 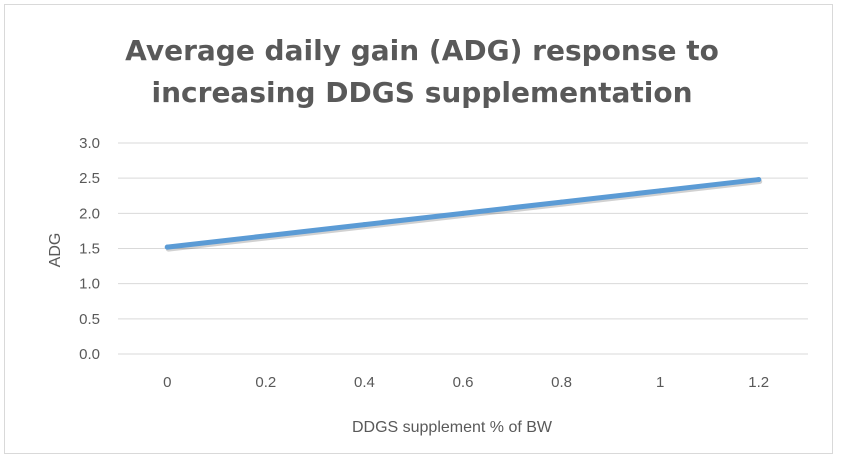 I want to click on x-tick-label: 1, so click(x=660, y=382).